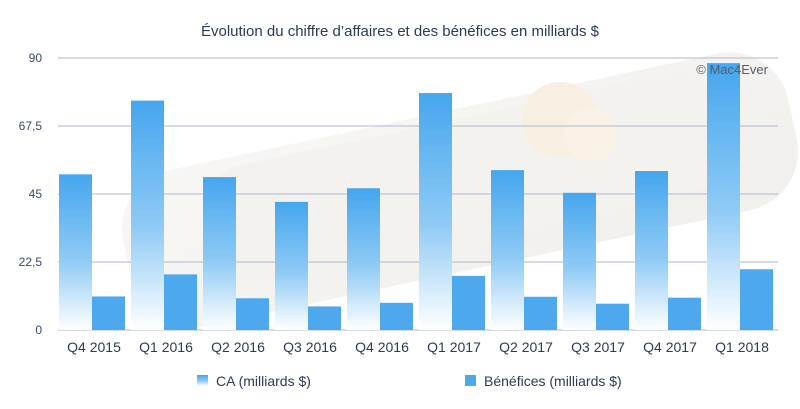 Image resolution: width=800 pixels, height=409 pixels. I want to click on y-tick-label: 67,5, so click(31, 126).